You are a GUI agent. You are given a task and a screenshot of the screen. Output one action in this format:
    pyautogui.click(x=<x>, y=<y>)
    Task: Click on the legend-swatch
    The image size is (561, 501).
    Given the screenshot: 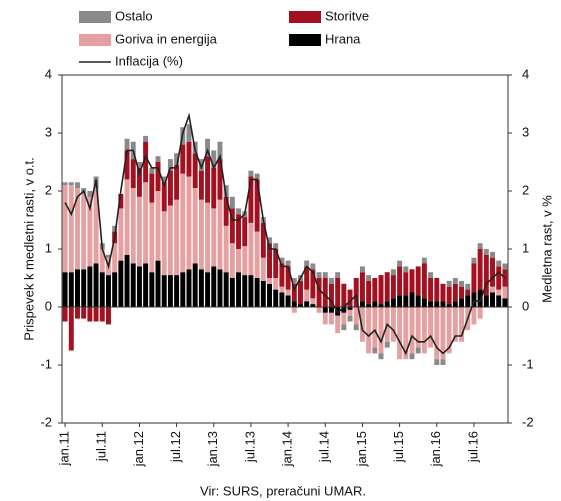 What is the action you would take?
    pyautogui.click(x=305, y=17)
    